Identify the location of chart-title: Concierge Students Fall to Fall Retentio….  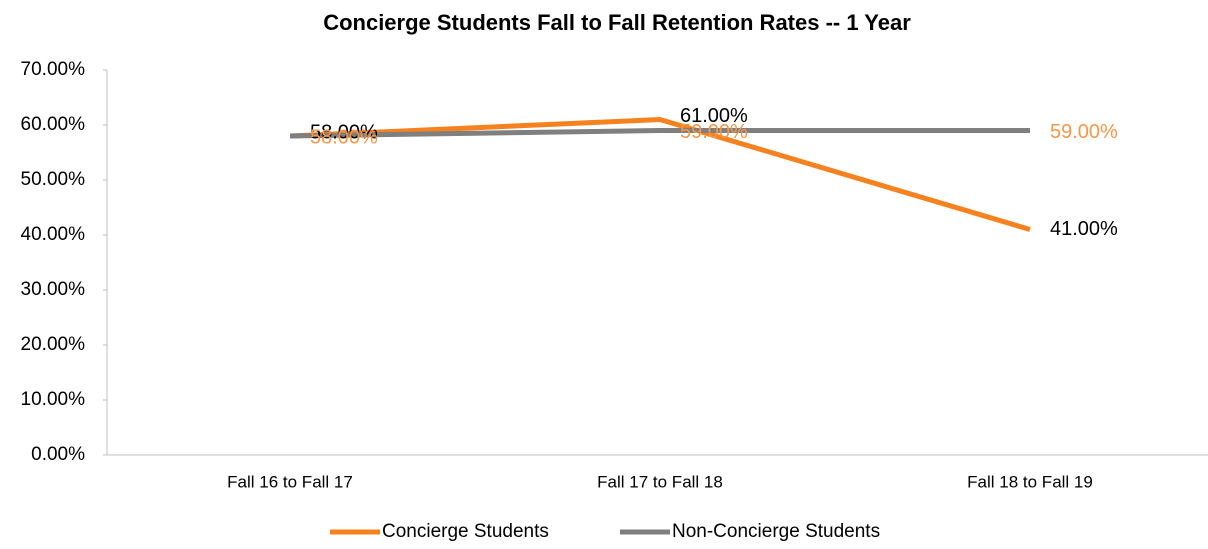
(617, 22).